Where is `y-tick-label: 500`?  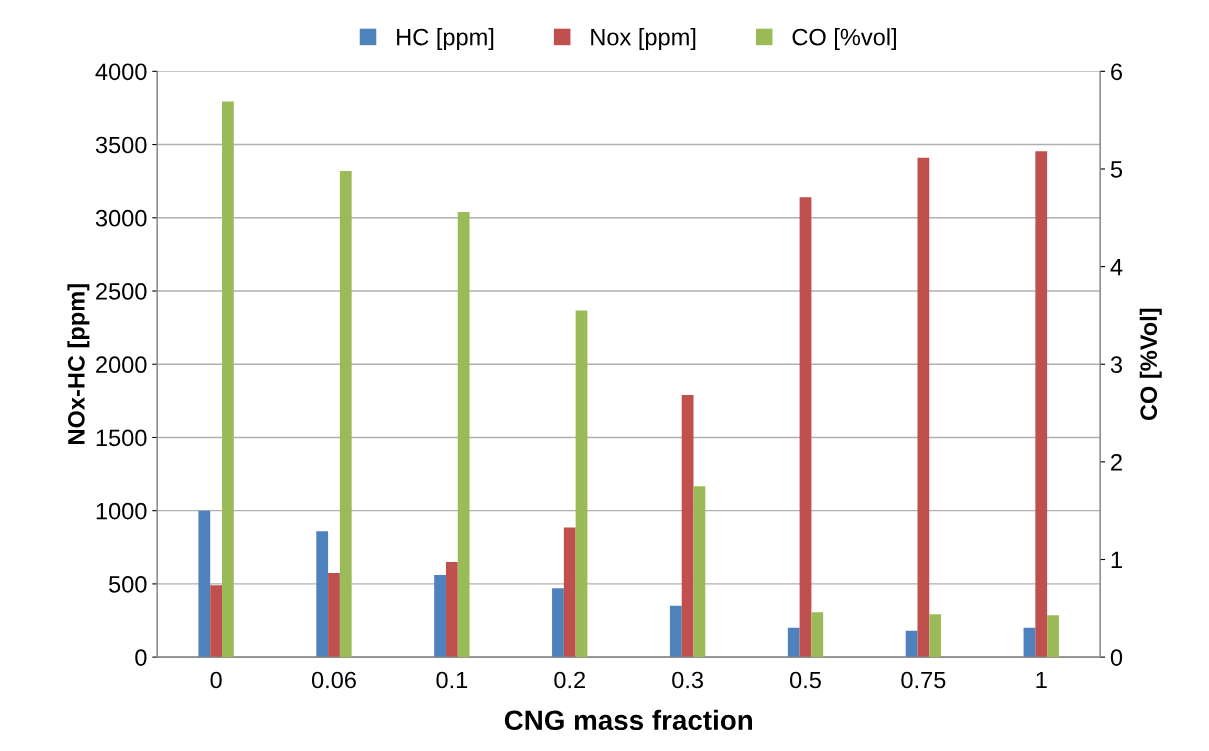 y-tick-label: 500 is located at coordinates (128, 584).